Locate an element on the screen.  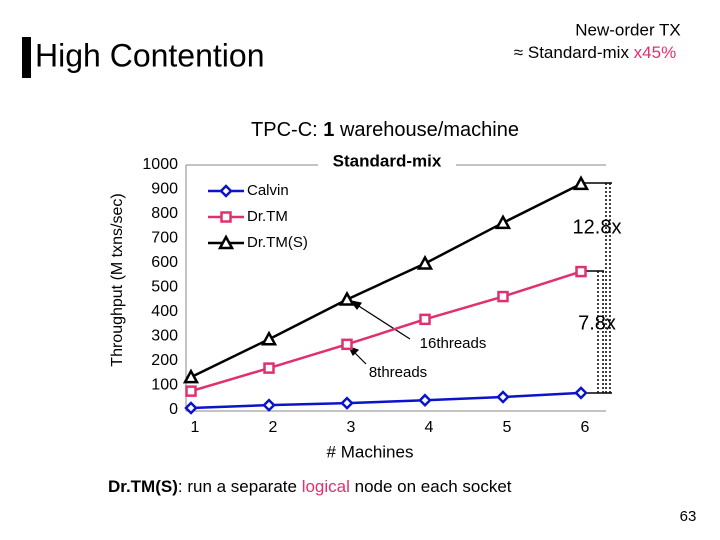
x-axis-label: # Machines is located at coordinates (370, 451).